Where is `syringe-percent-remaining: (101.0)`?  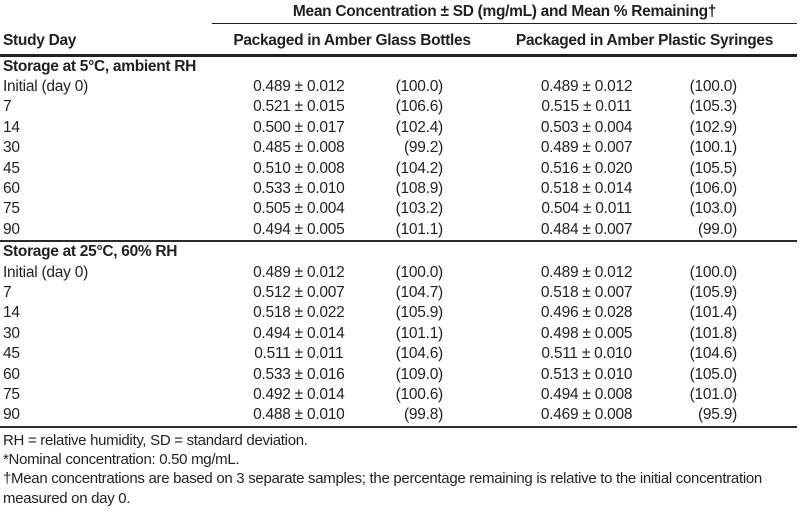 syringe-percent-remaining: (101.0) is located at coordinates (713, 394).